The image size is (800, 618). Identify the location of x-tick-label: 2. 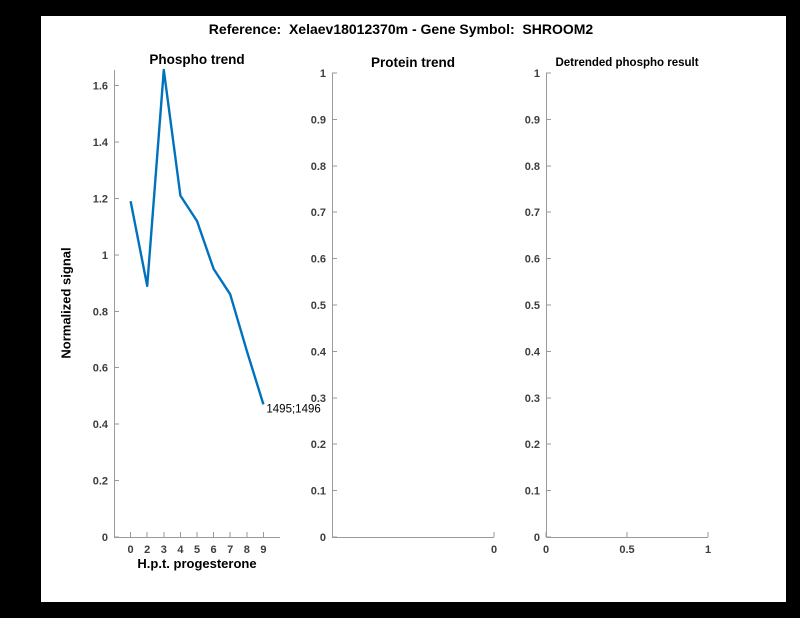
(147, 550).